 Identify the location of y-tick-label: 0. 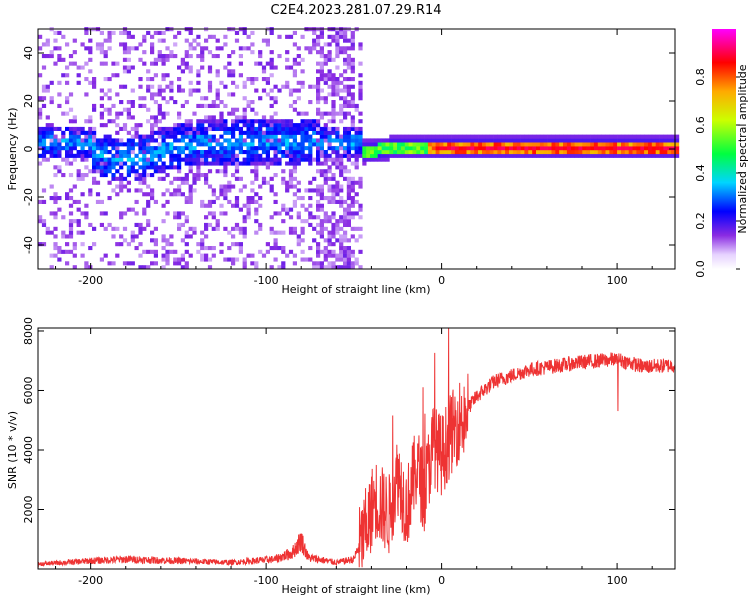
(28, 149).